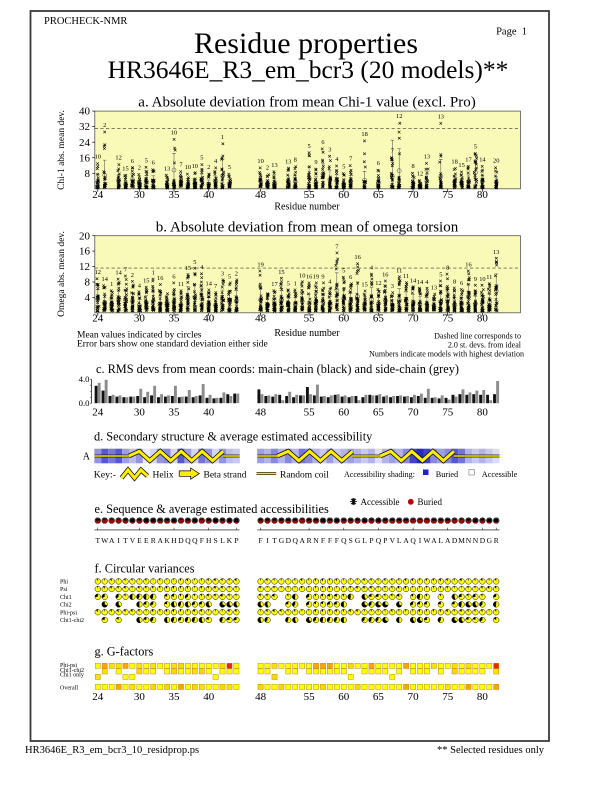 Image resolution: width=612 pixels, height=792 pixels. What do you see at coordinates (379, 474) in the screenshot?
I see `svg-text: Accessibility shading:` at bounding box center [379, 474].